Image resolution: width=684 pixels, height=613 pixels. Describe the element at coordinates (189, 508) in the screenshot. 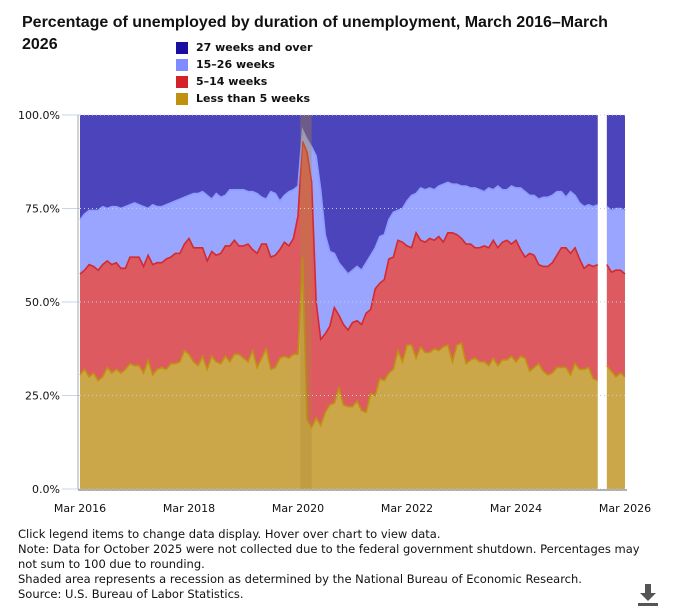

I see `x-tick-label: Mar 2018` at that location.